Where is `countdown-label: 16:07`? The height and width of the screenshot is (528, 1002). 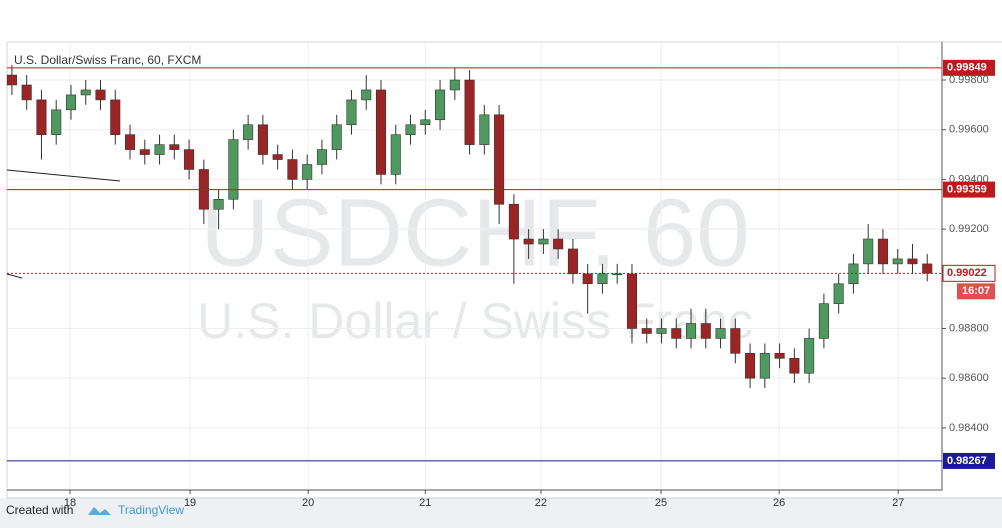 countdown-label: 16:07 is located at coordinates (976, 291).